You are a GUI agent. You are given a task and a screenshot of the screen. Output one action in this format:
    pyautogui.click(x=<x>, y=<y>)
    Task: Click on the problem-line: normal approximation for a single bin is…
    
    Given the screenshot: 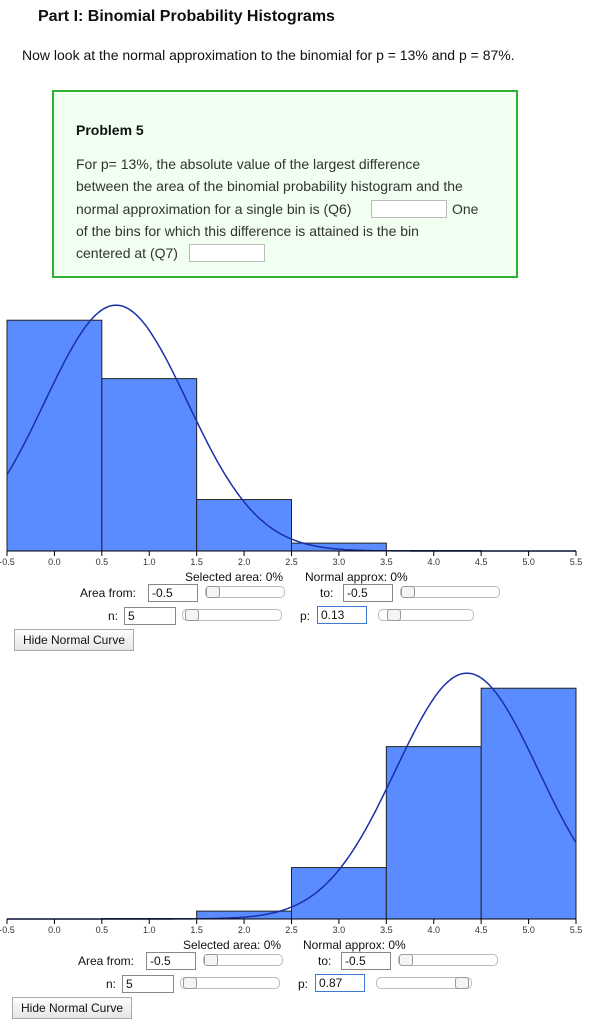 What is the action you would take?
    pyautogui.click(x=214, y=209)
    